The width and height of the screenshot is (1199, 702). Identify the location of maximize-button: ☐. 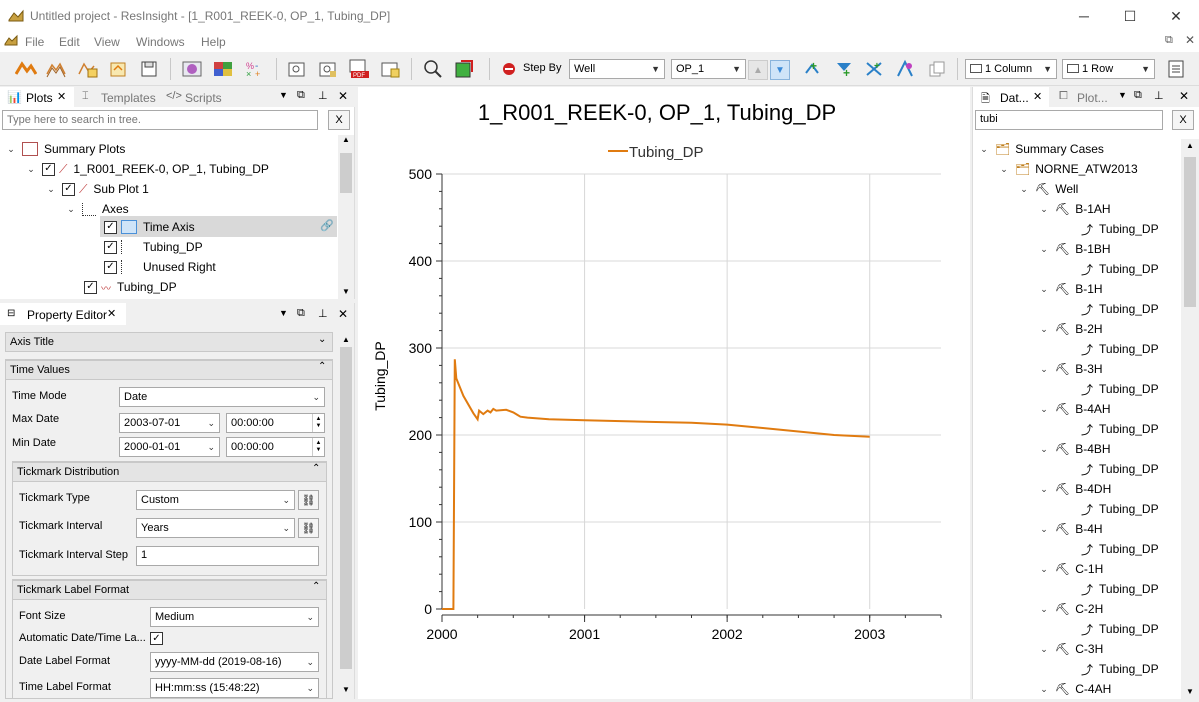
(1130, 15).